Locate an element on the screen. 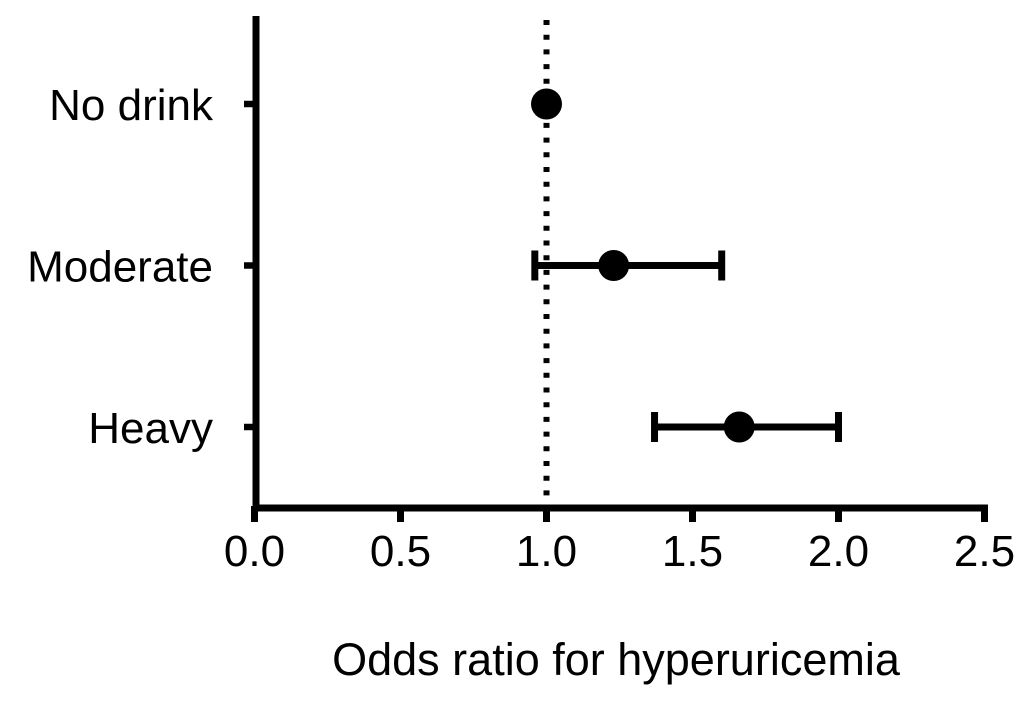  x-tick-label-1-5: 1.5 is located at coordinates (692, 551).